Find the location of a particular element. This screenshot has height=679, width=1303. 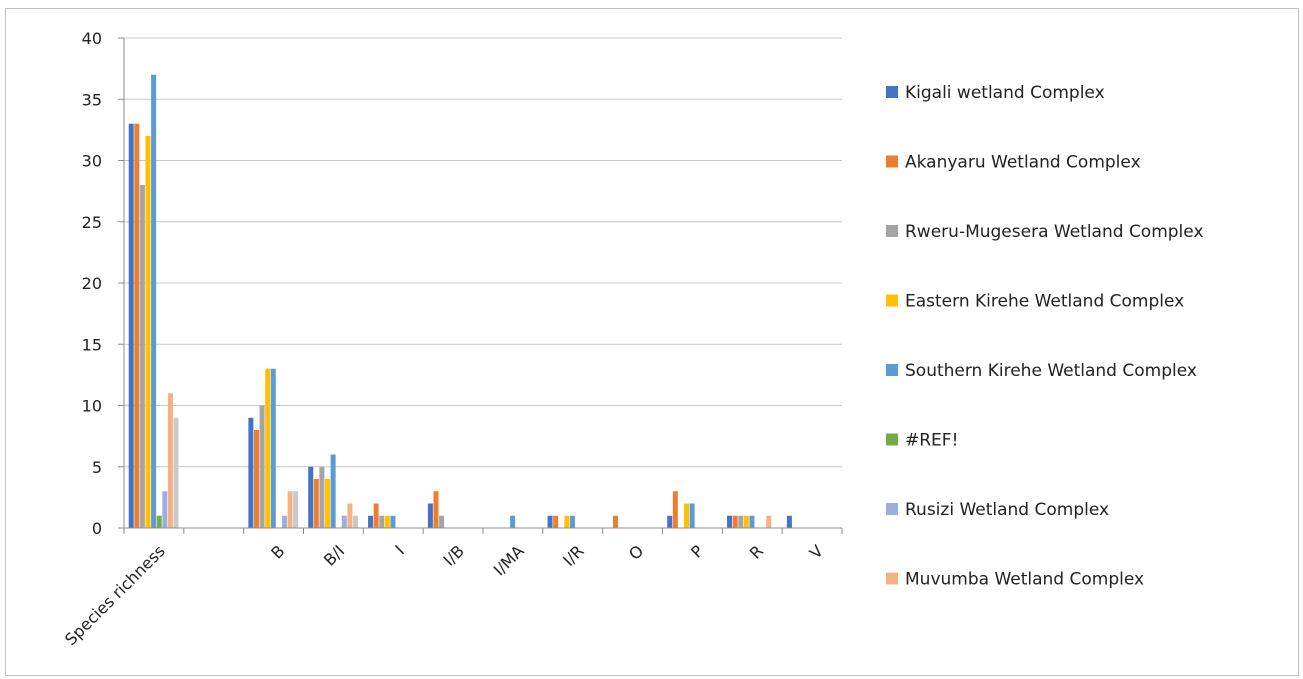

legend-label: Southern Kirehe Wetland Complex is located at coordinates (1051, 371).